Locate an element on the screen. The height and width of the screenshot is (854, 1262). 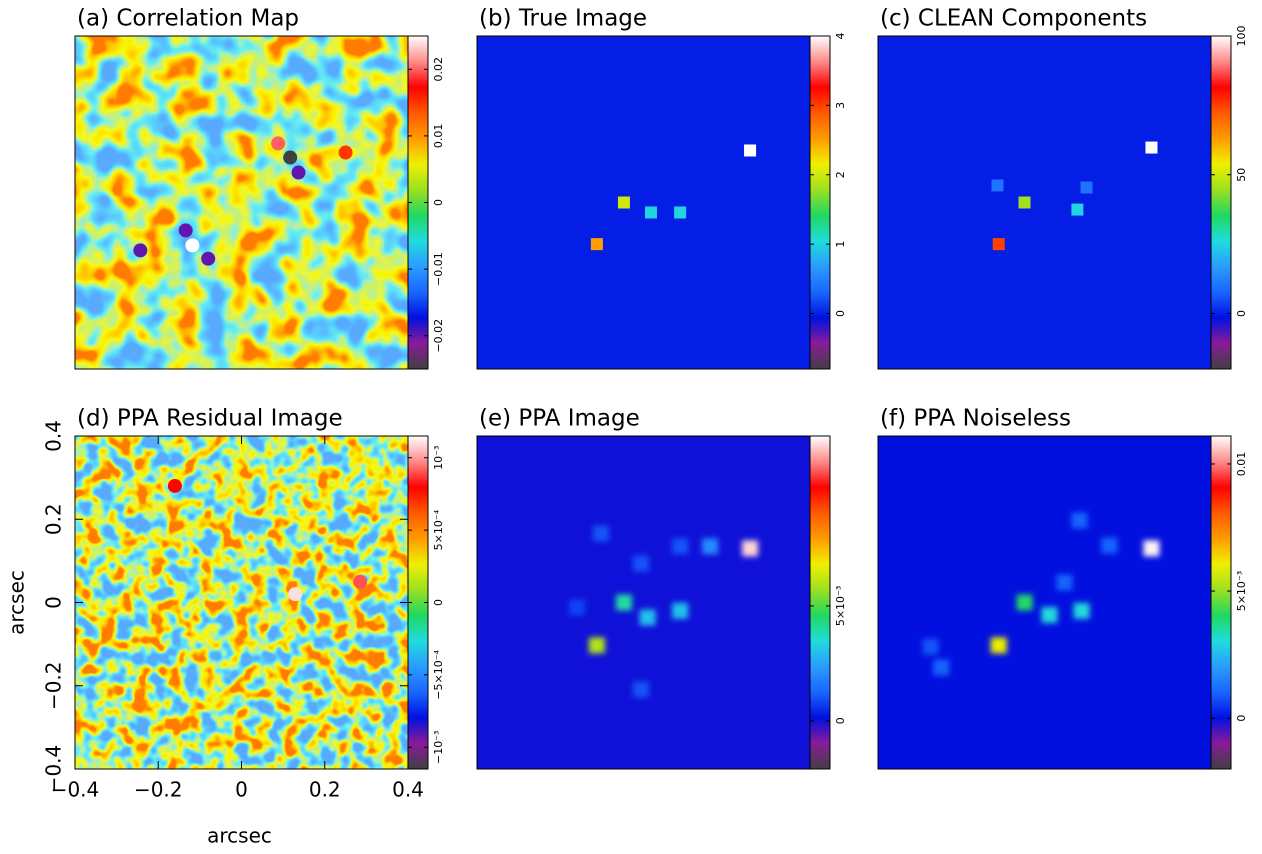
x-axis-label: arcsec is located at coordinates (239, 836).